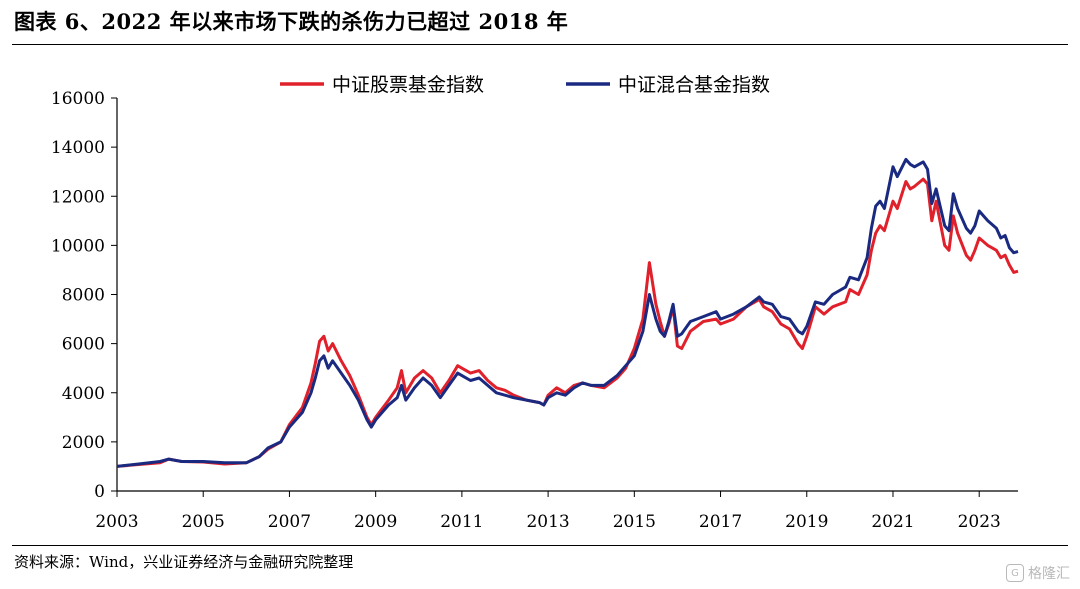  What do you see at coordinates (806, 522) in the screenshot?
I see `x-tick-label: 2019` at bounding box center [806, 522].